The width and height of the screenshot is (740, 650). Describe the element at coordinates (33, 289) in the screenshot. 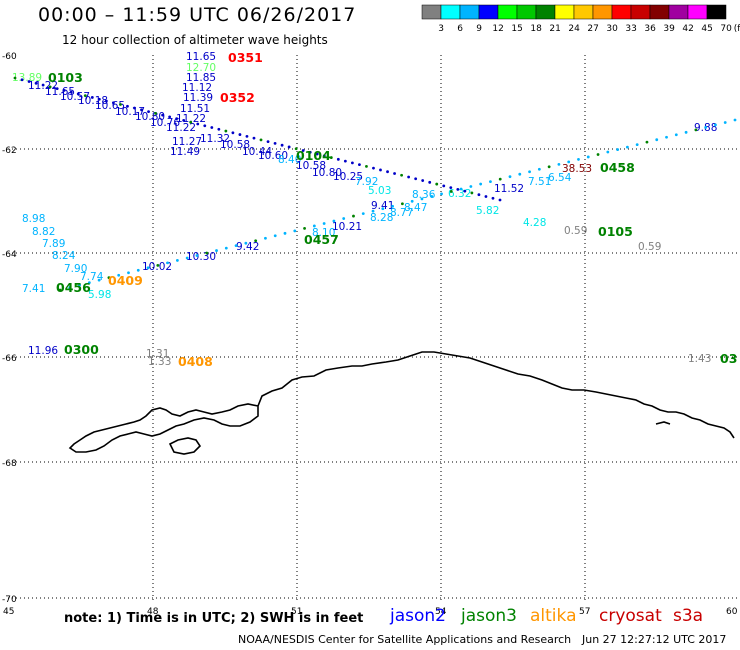

I see `swh-label: 7.41` at that location.